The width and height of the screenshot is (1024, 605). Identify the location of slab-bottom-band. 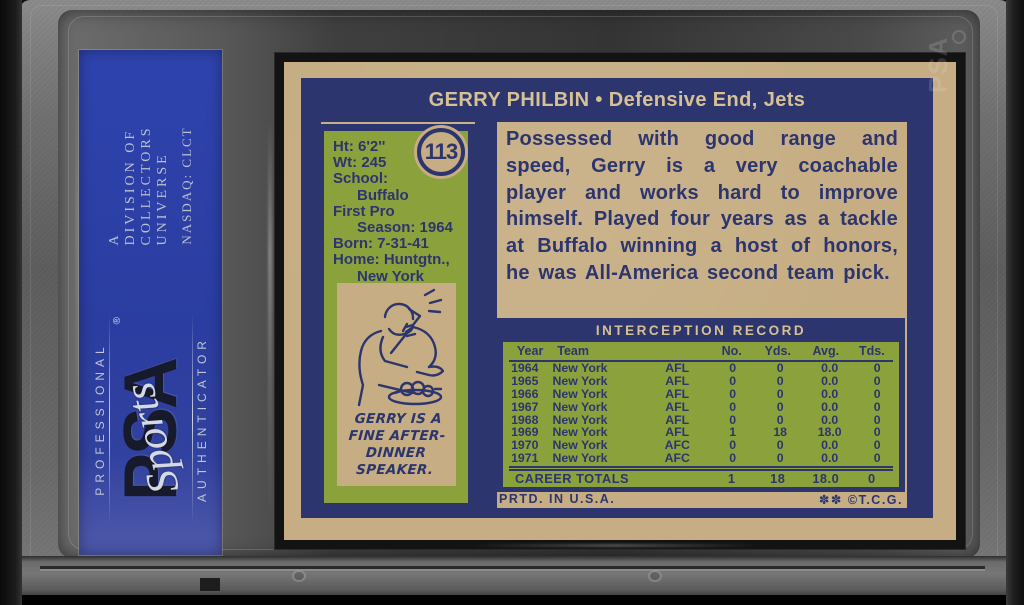
(515, 575).